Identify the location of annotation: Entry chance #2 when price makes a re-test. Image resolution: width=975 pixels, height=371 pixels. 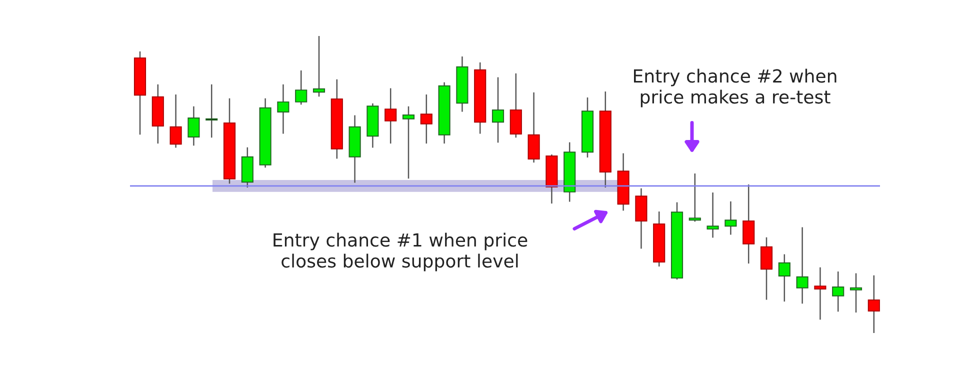
(735, 88).